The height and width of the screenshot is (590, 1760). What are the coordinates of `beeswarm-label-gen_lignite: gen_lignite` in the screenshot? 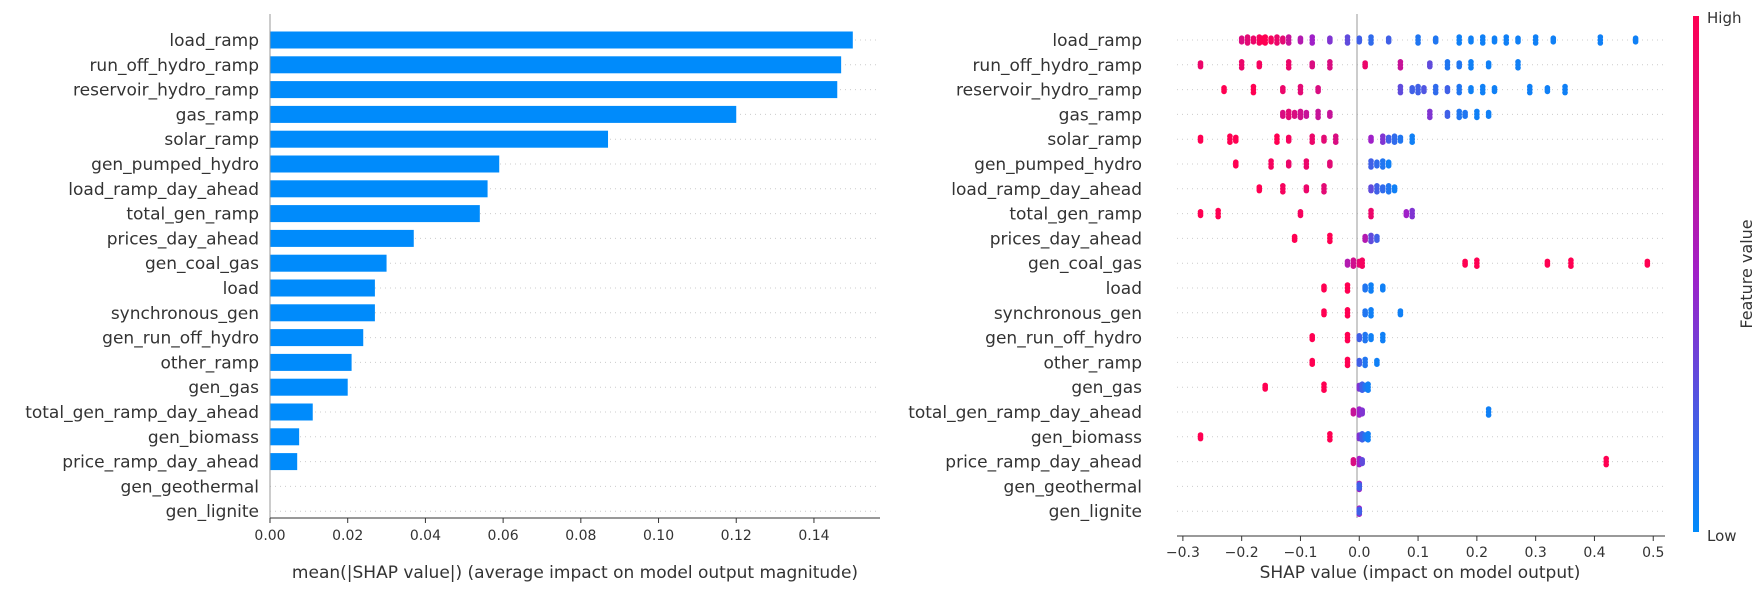 It's located at (1095, 512).